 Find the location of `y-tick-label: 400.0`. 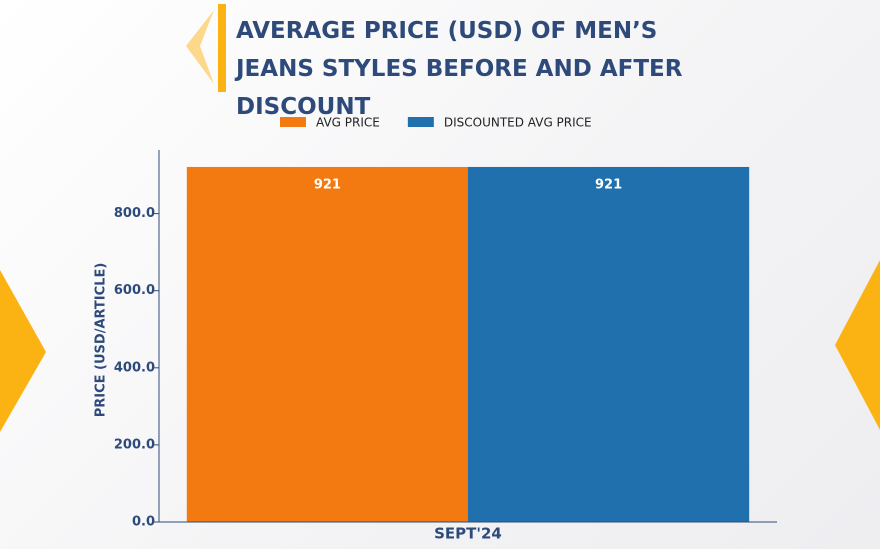

y-tick-label: 400.0 is located at coordinates (134, 367).